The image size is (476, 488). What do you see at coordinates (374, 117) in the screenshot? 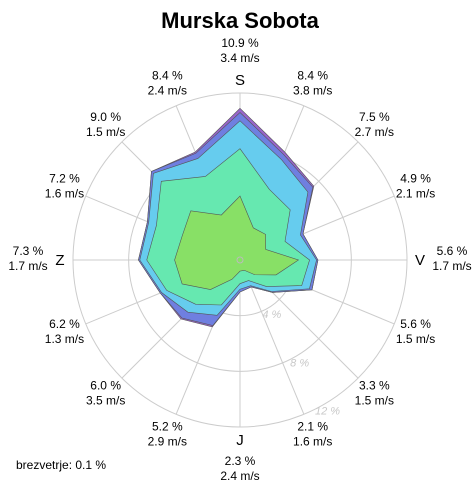
I see `pct-label: 7.5 %` at bounding box center [374, 117].